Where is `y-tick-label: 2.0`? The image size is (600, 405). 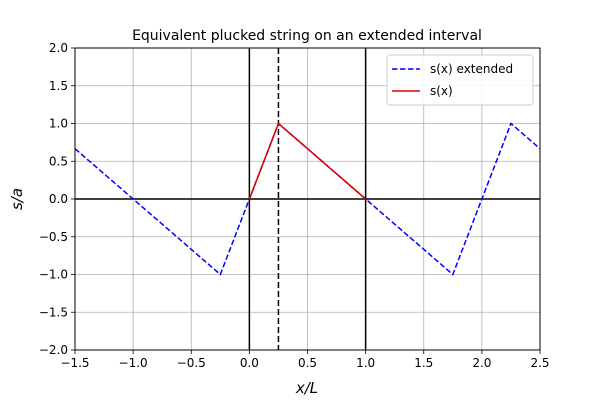 y-tick-label: 2.0 is located at coordinates (58, 48).